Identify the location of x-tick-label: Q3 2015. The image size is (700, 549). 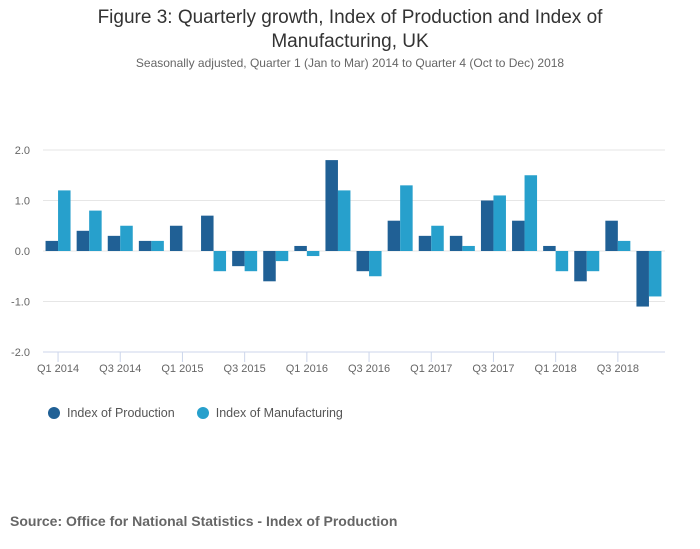
(245, 369).